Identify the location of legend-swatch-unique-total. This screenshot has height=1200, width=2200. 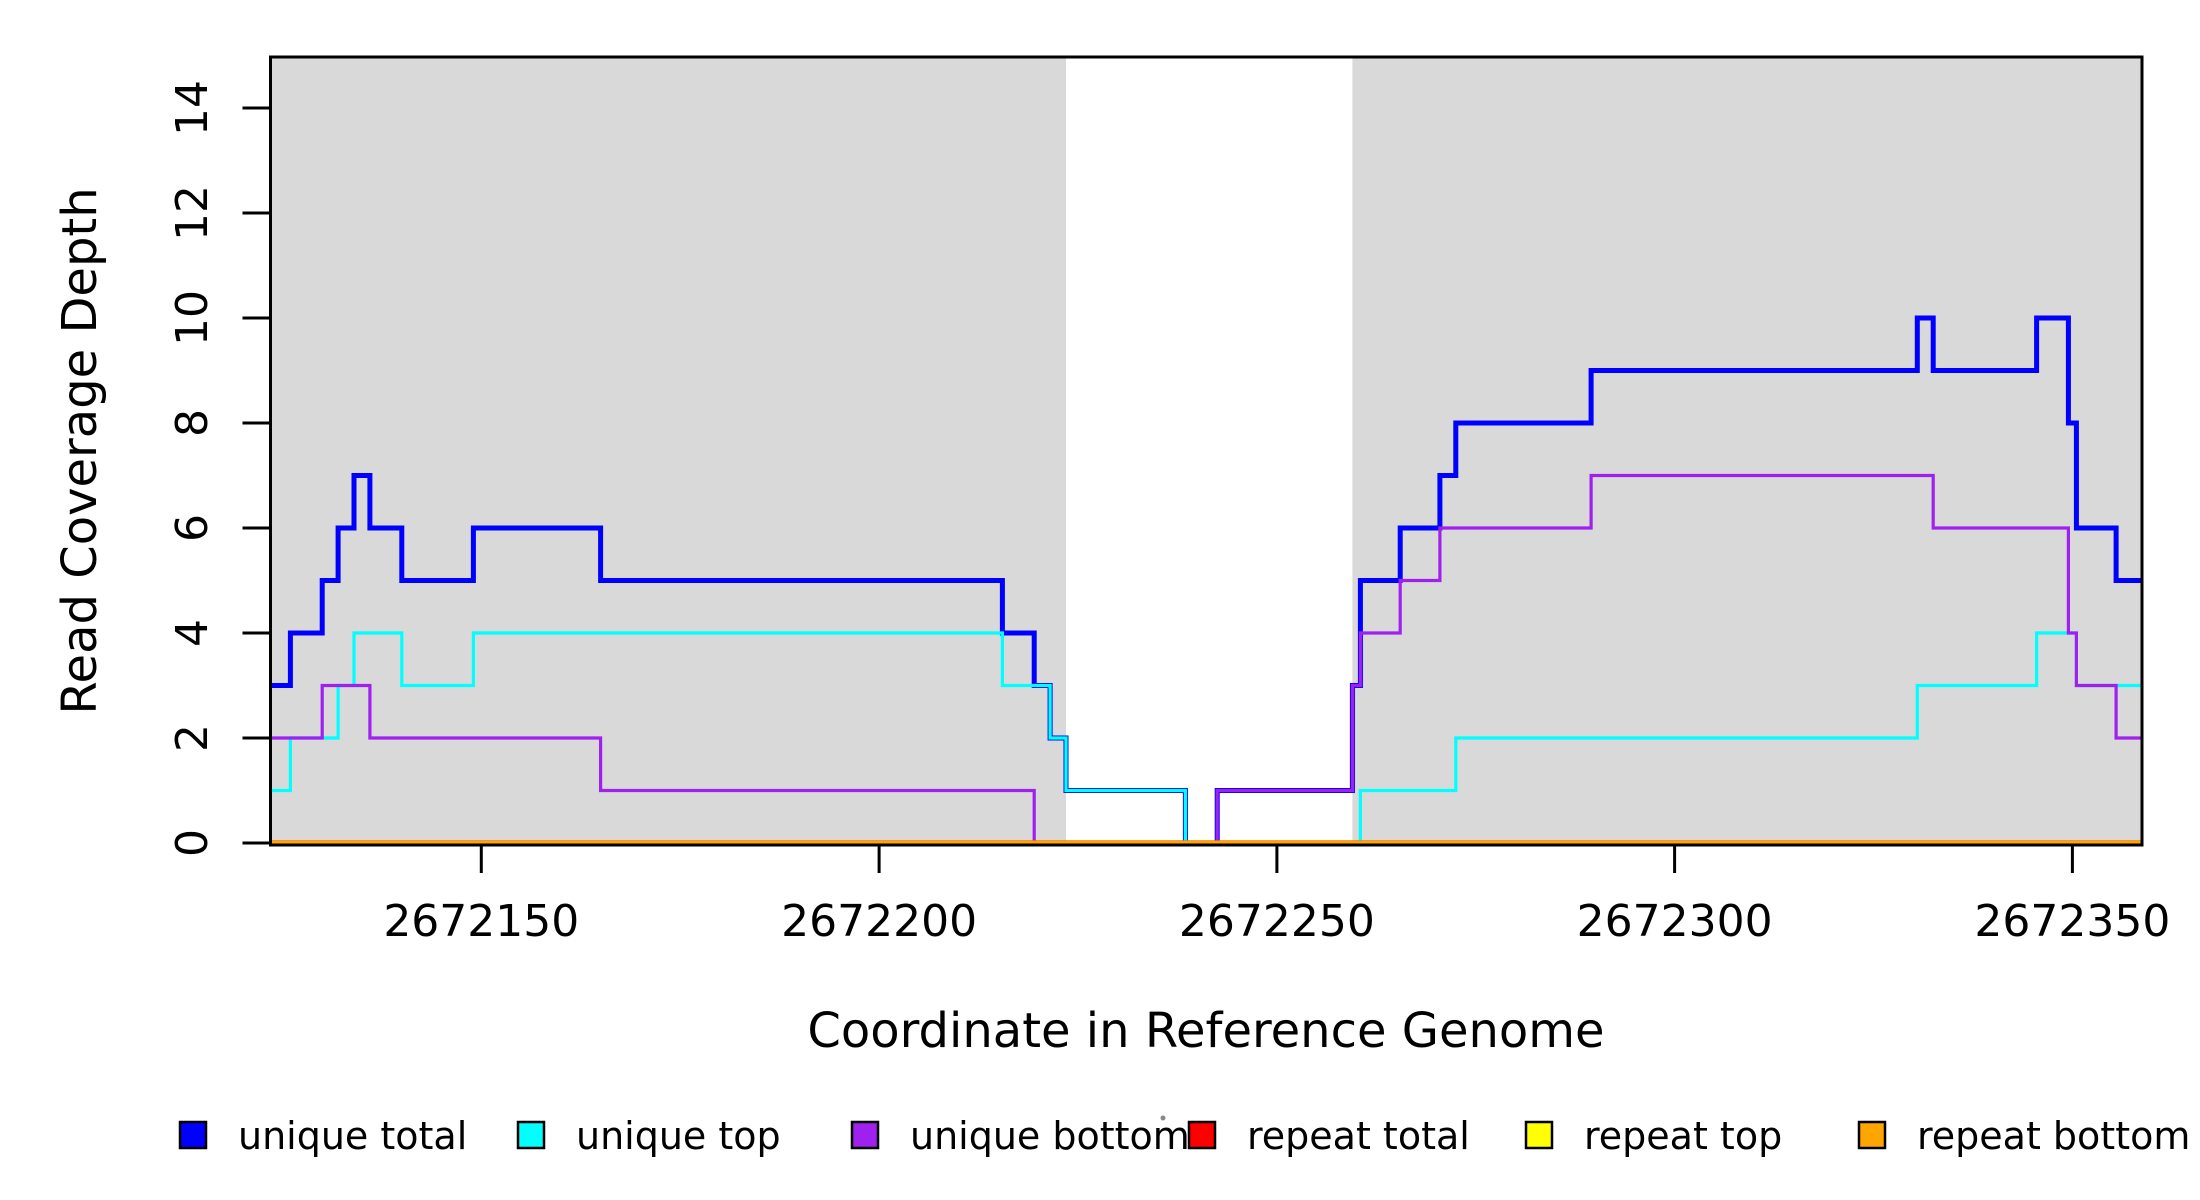
(193, 1135).